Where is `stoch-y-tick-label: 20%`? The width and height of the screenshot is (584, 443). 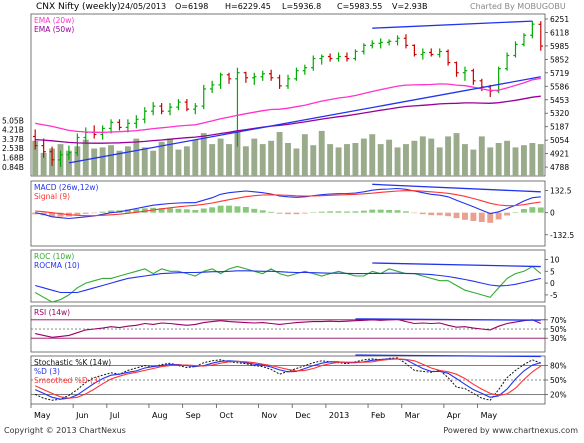 stoch-y-tick-label: 20% is located at coordinates (558, 394).